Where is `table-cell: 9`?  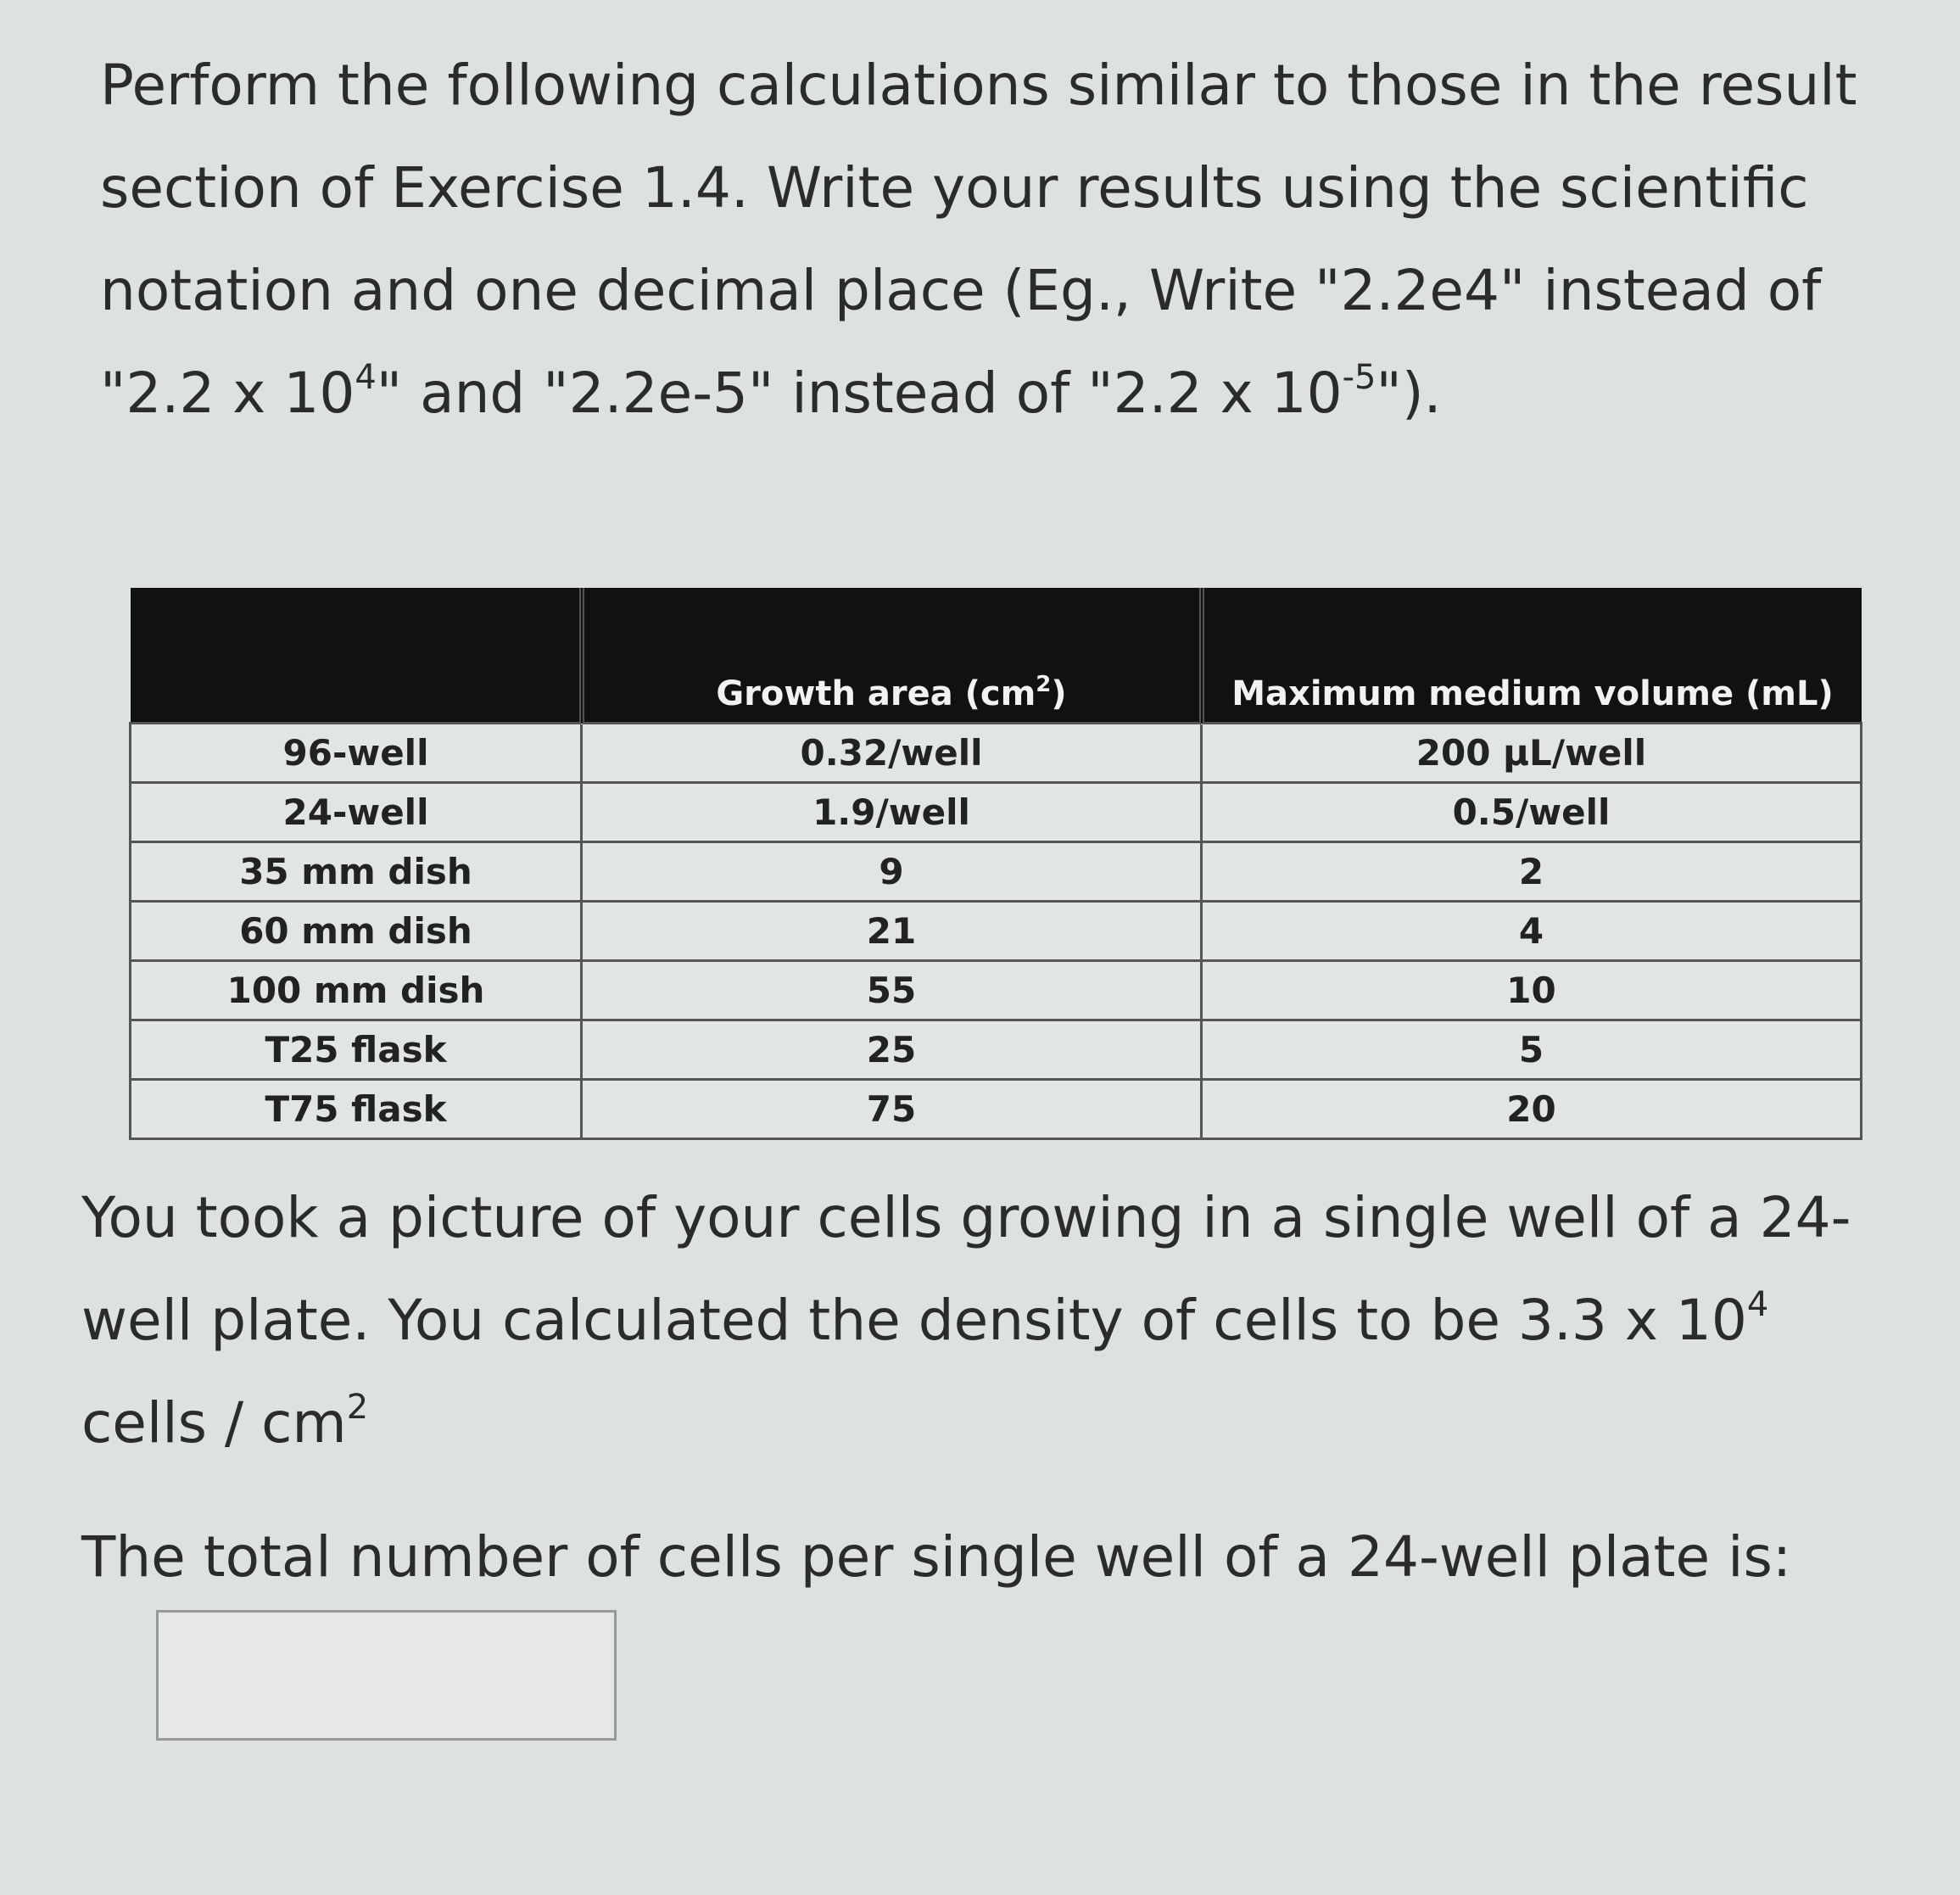
table-cell: 9 is located at coordinates (892, 872).